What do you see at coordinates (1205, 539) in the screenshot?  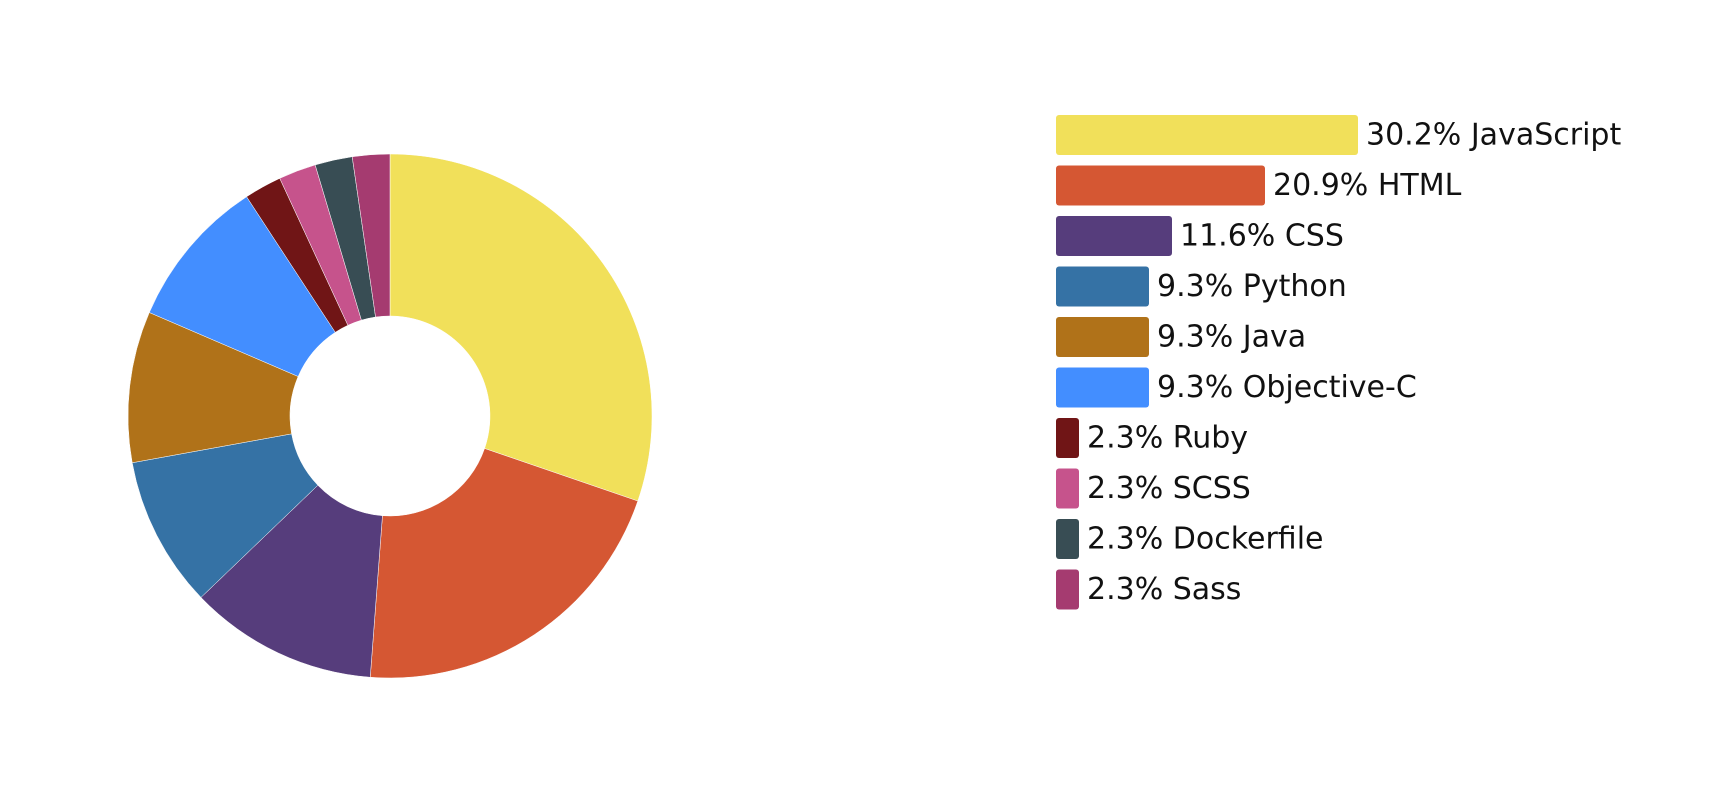 I see `legend-label-dockerfile: 2.3% Dockerfile` at bounding box center [1205, 539].